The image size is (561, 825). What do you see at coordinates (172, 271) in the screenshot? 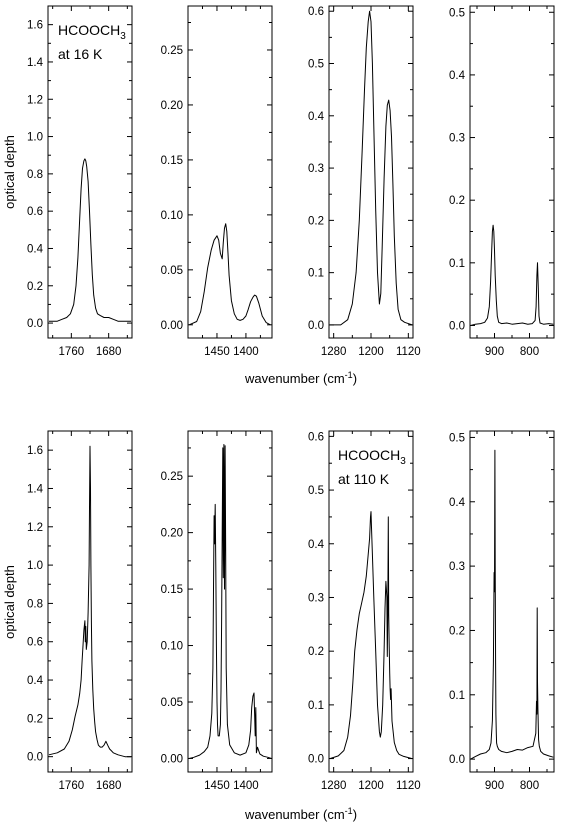
I see `y-tick-label: 0.05` at bounding box center [172, 271].